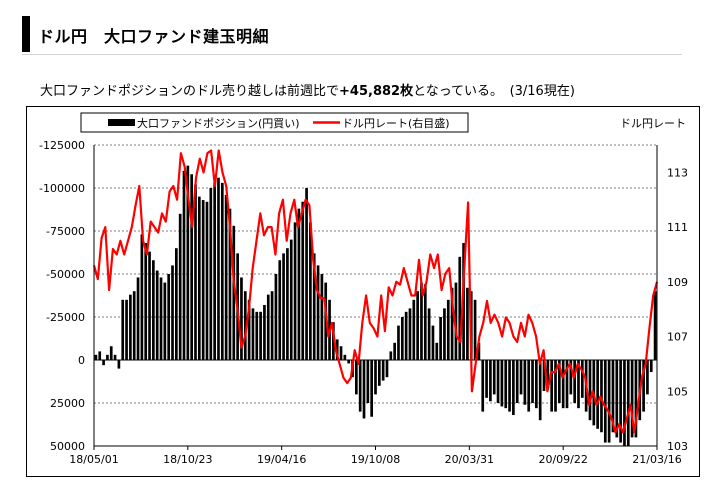  Describe the element at coordinates (187, 459) in the screenshot. I see `x-tick-label: 18/10/23` at that location.